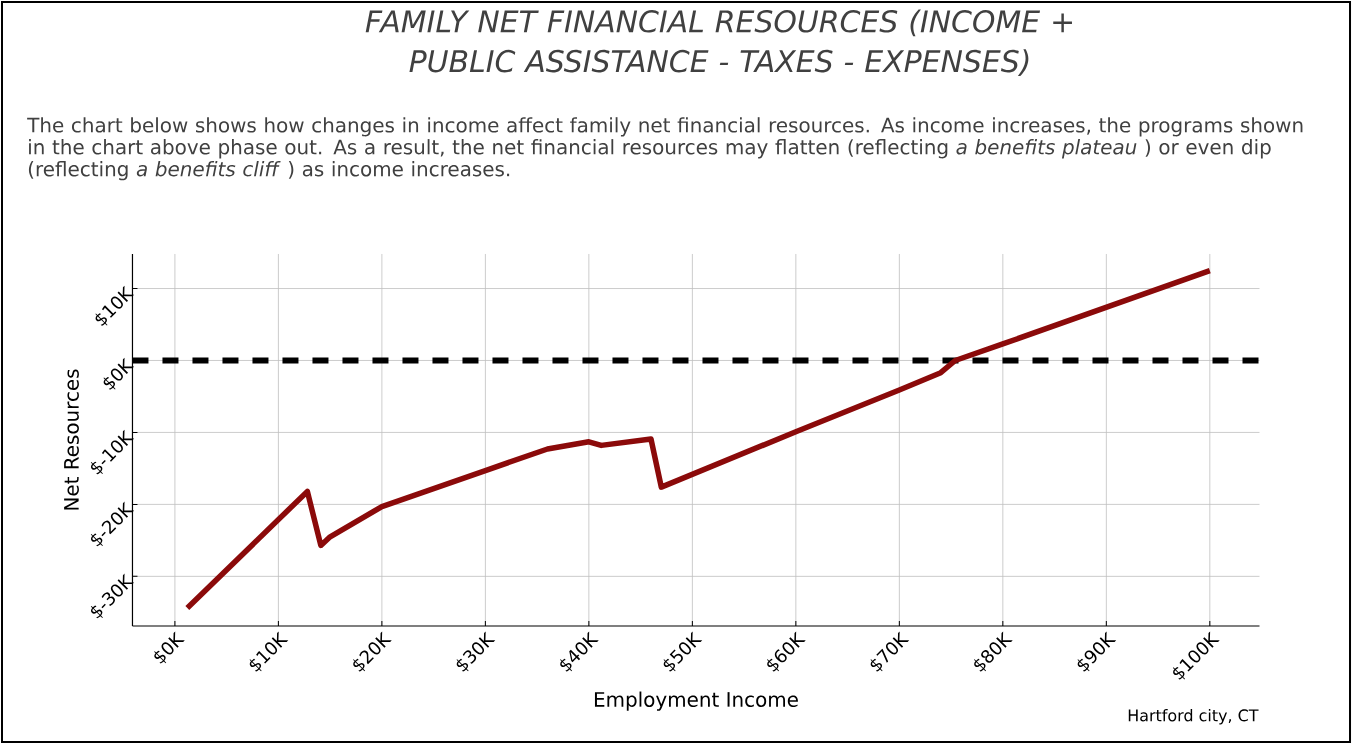 The width and height of the screenshot is (1352, 744). What do you see at coordinates (696, 701) in the screenshot?
I see `x-axis-title: Employment Income` at bounding box center [696, 701].